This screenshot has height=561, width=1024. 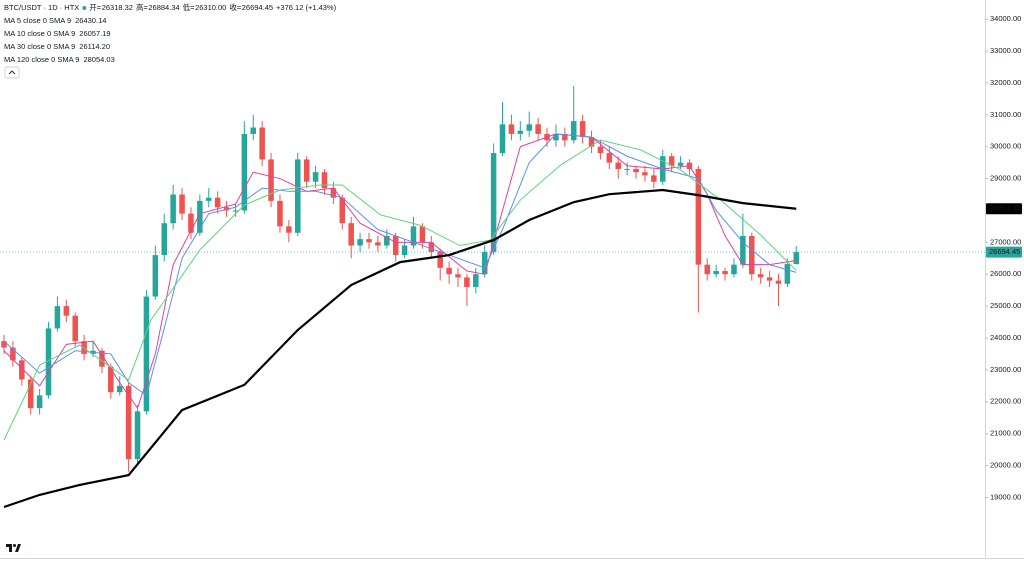 What do you see at coordinates (1005, 241) in the screenshot?
I see `y-tick-label: 27000.00` at bounding box center [1005, 241].